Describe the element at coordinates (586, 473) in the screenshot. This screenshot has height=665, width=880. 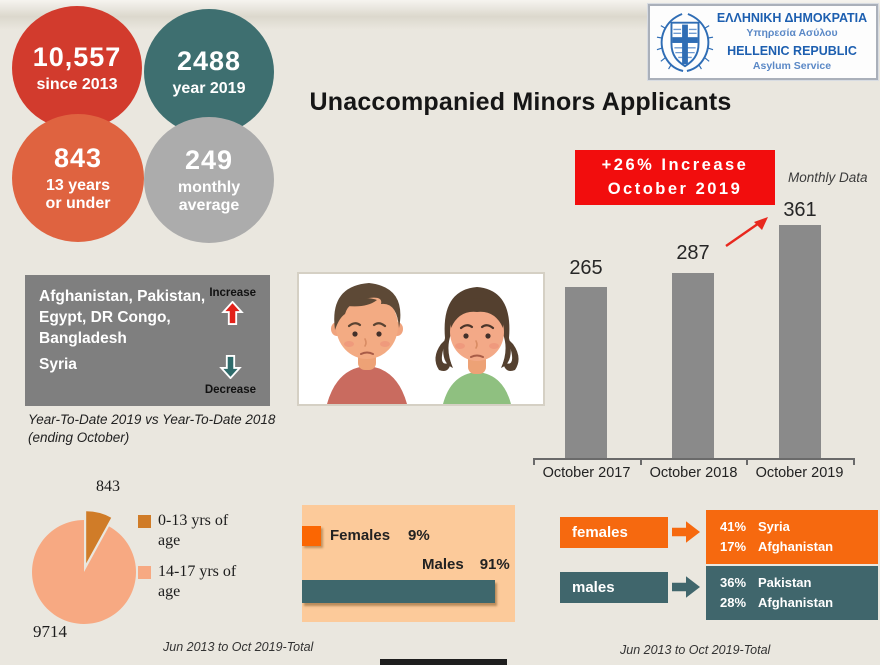
I see `x-axis-label: October 2017` at that location.